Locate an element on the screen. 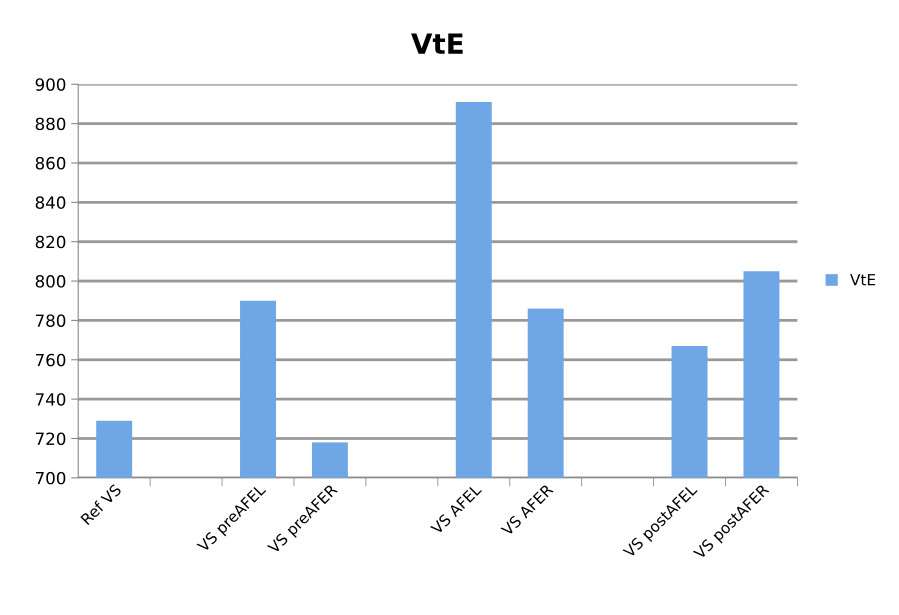 This screenshot has width=899, height=615. chart-title: VtE is located at coordinates (437, 43).